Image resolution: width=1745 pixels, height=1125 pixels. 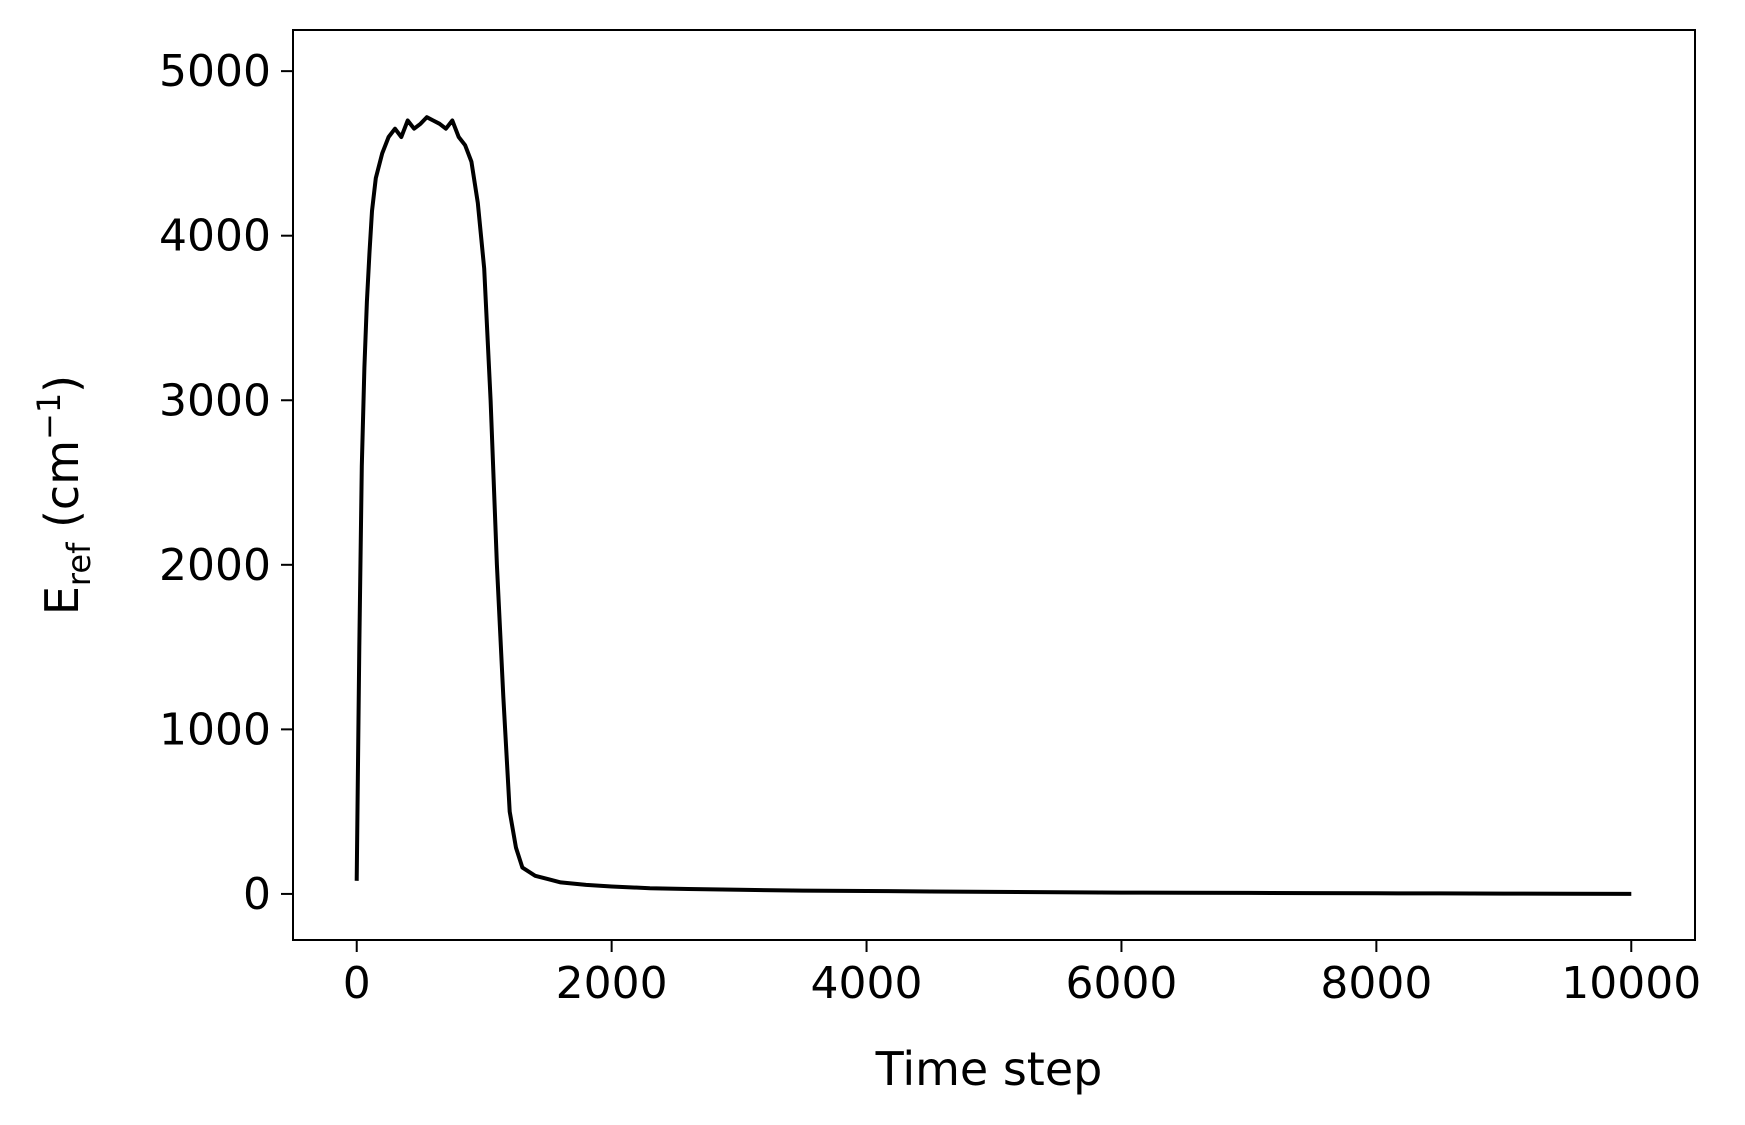 What do you see at coordinates (215, 236) in the screenshot?
I see `y-tick-label: 4000` at bounding box center [215, 236].